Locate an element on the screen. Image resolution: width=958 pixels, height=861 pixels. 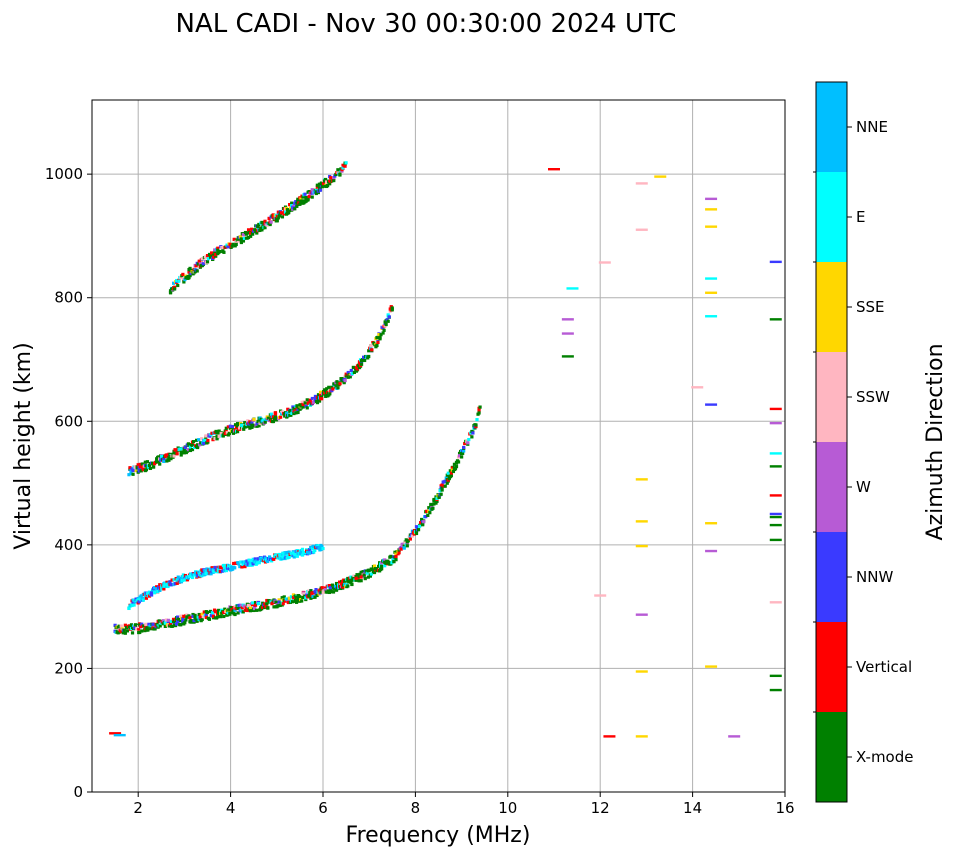
colorbar-tick-label: Vertical is located at coordinates (884, 667).